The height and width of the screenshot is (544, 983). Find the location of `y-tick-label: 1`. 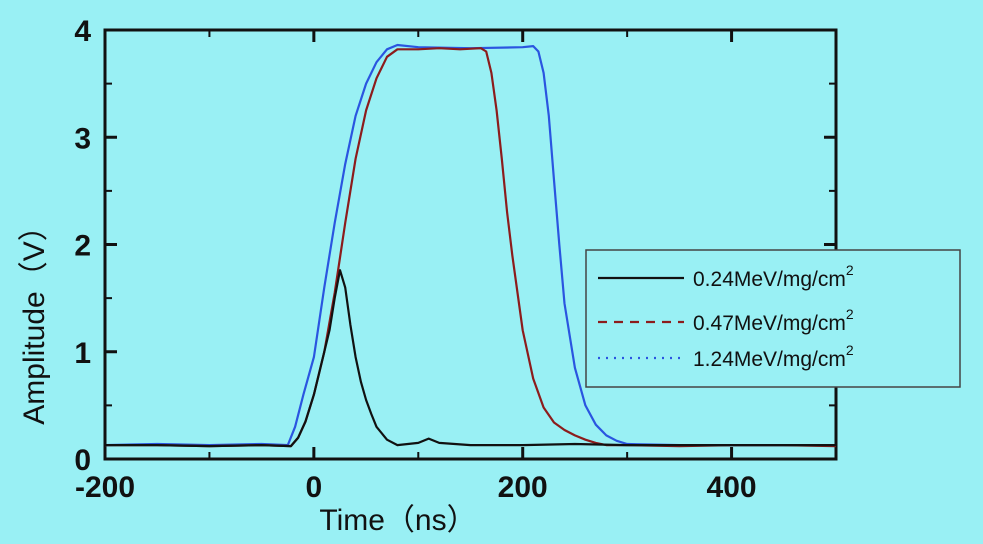

y-tick-label: 1 is located at coordinates (82, 353).